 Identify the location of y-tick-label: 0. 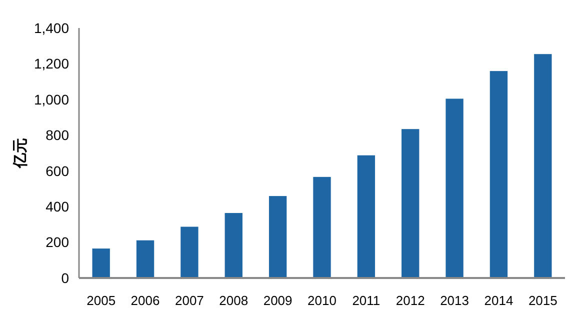
(65, 278).